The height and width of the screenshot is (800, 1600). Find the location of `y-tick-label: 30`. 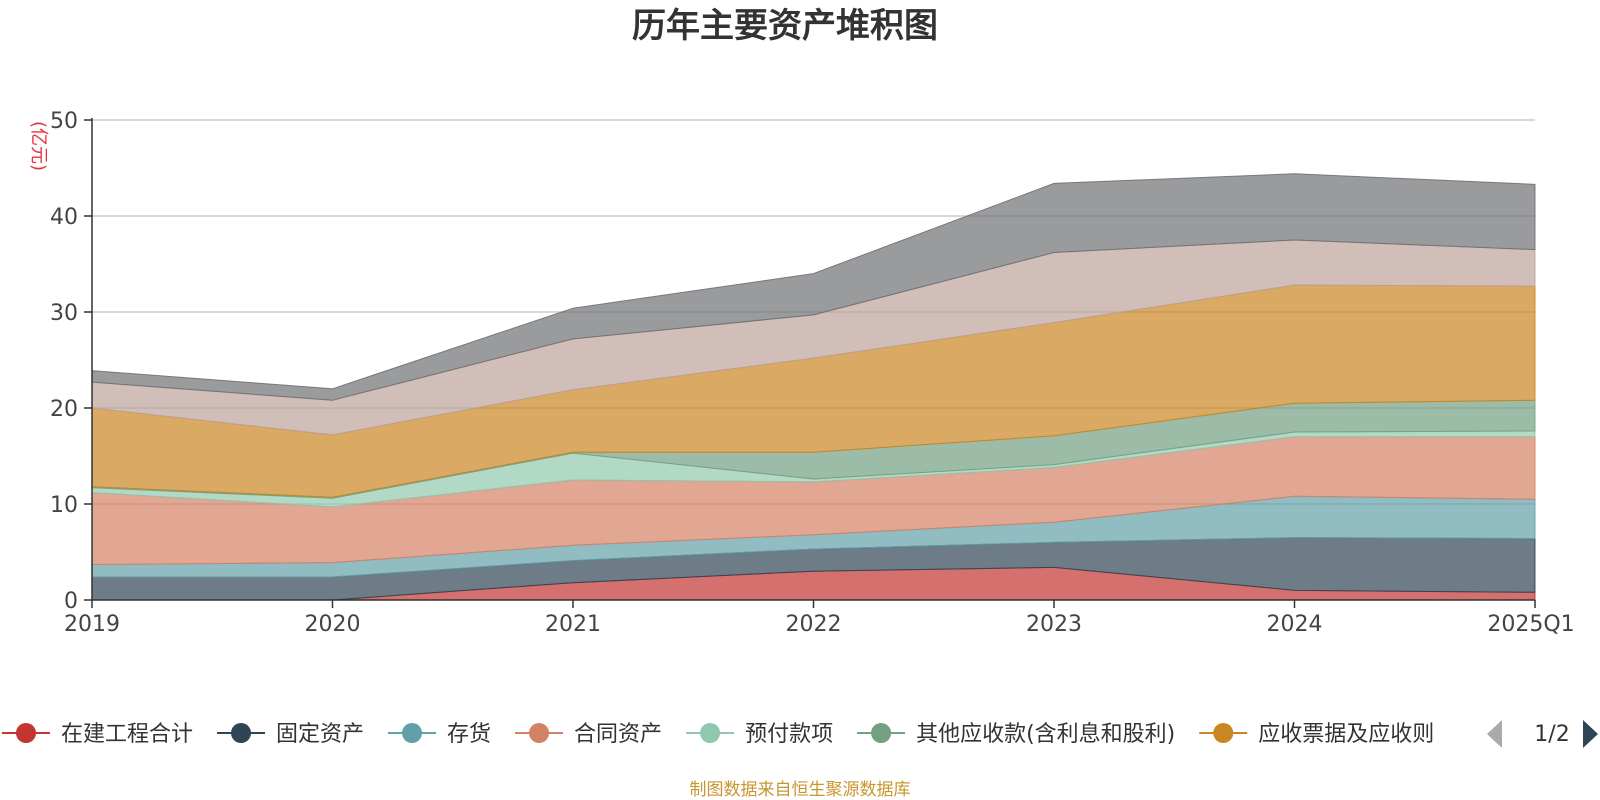

y-tick-label: 30 is located at coordinates (64, 313).